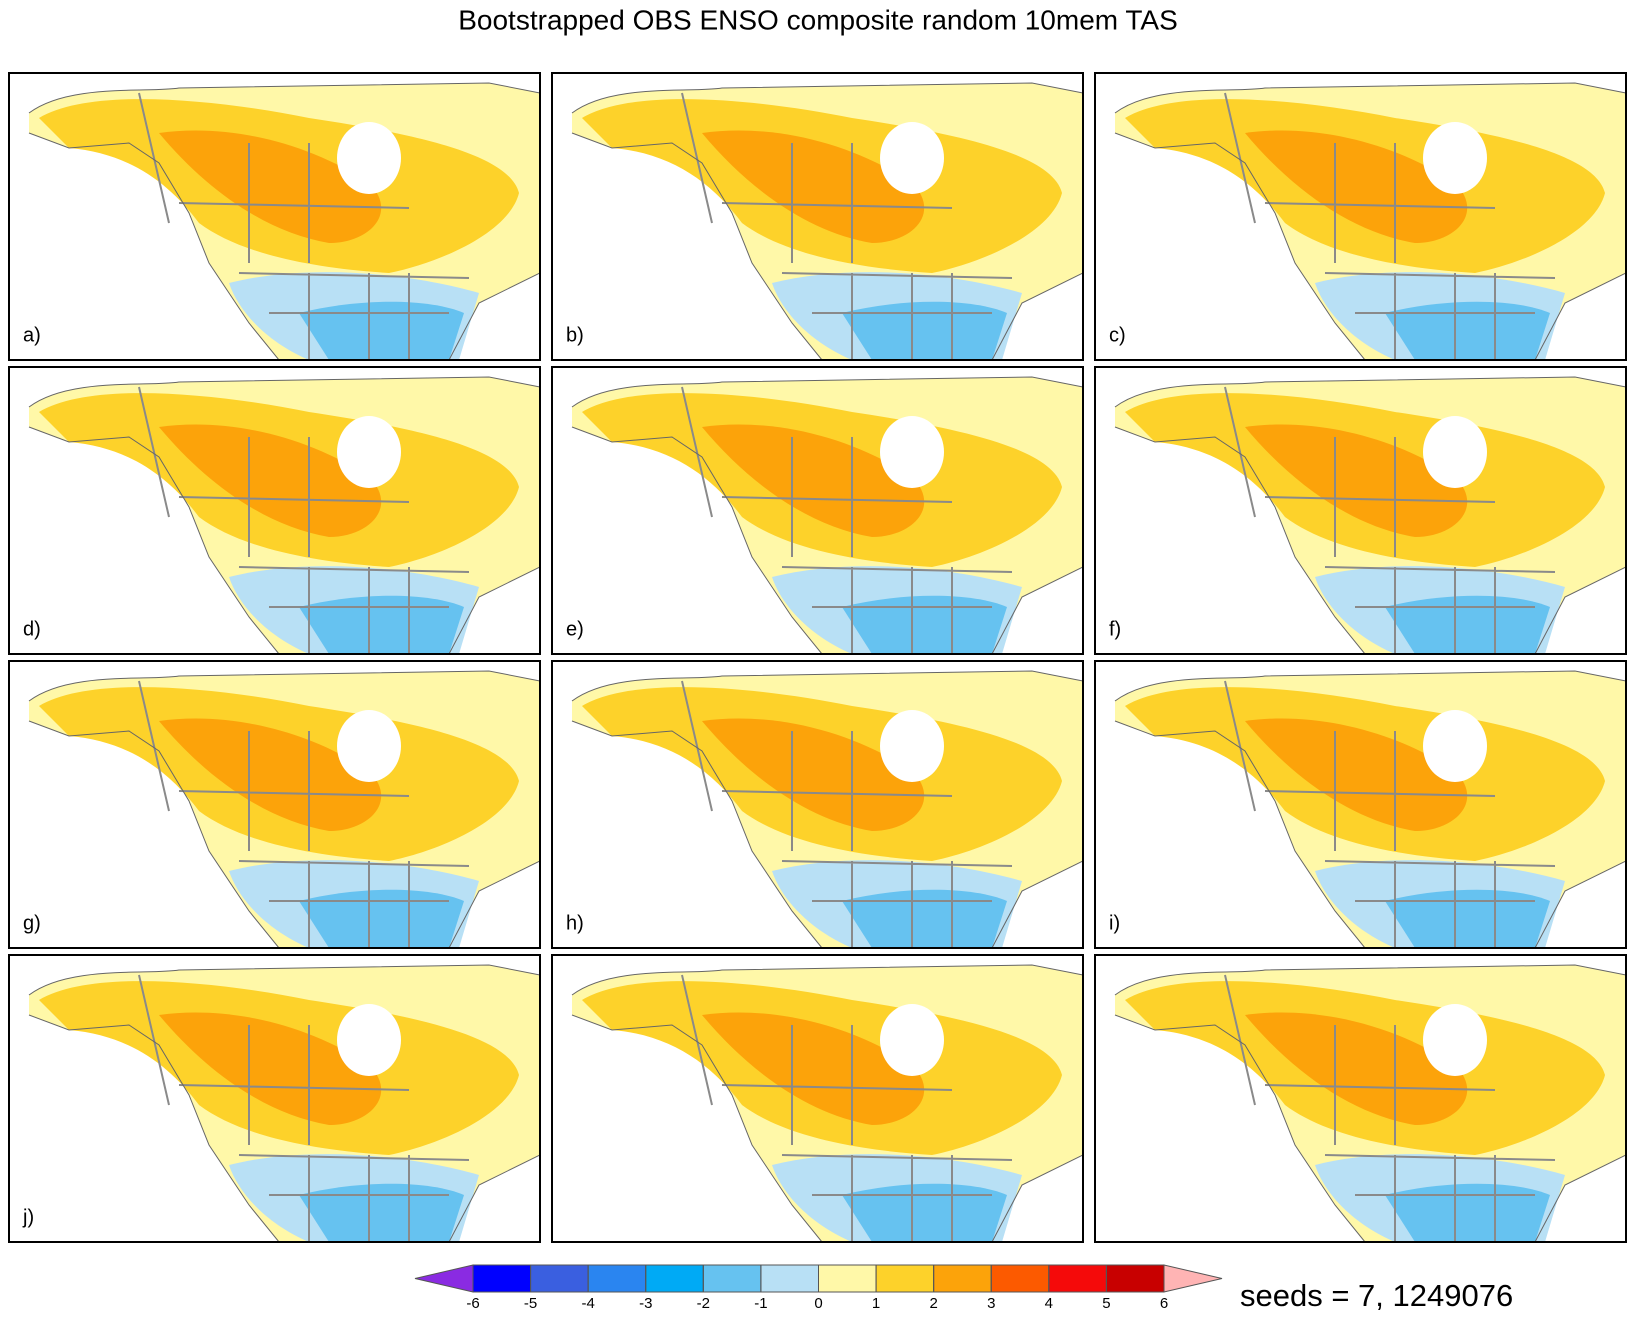  I want to click on map-panel: c), so click(1360, 216).